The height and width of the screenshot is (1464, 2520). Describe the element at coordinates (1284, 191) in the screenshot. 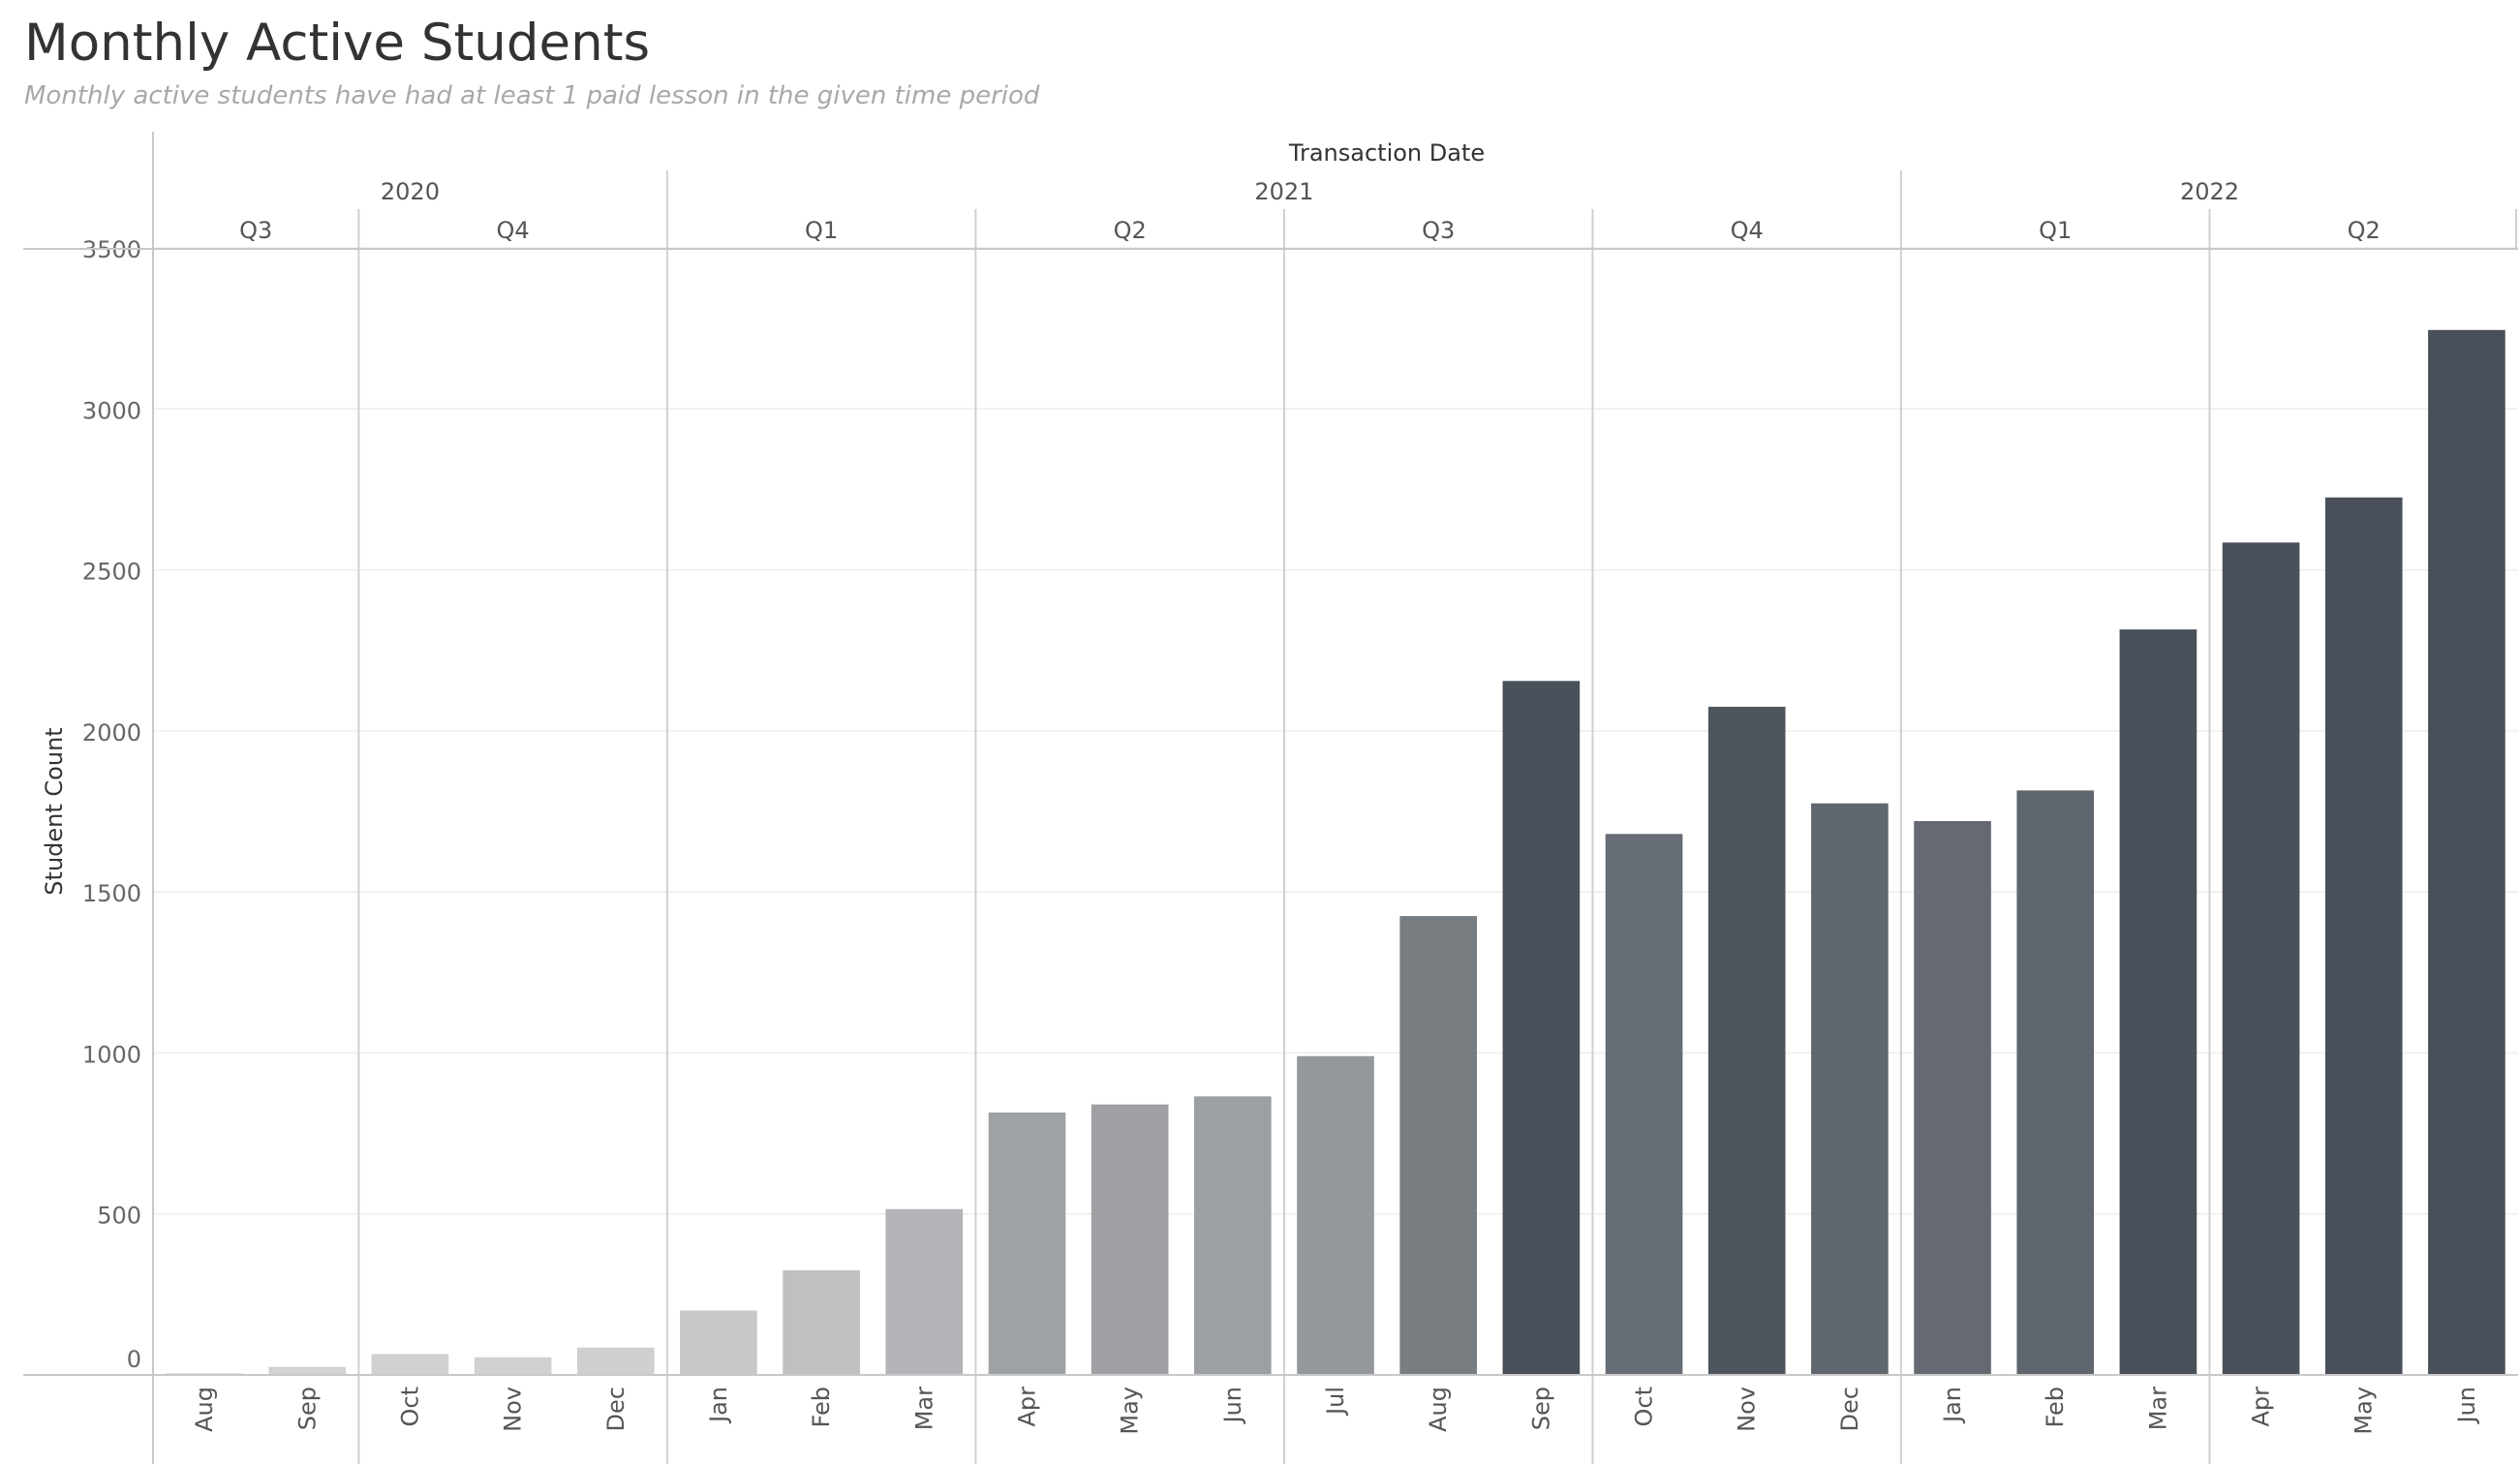

I see `year-header: 2021` at that location.